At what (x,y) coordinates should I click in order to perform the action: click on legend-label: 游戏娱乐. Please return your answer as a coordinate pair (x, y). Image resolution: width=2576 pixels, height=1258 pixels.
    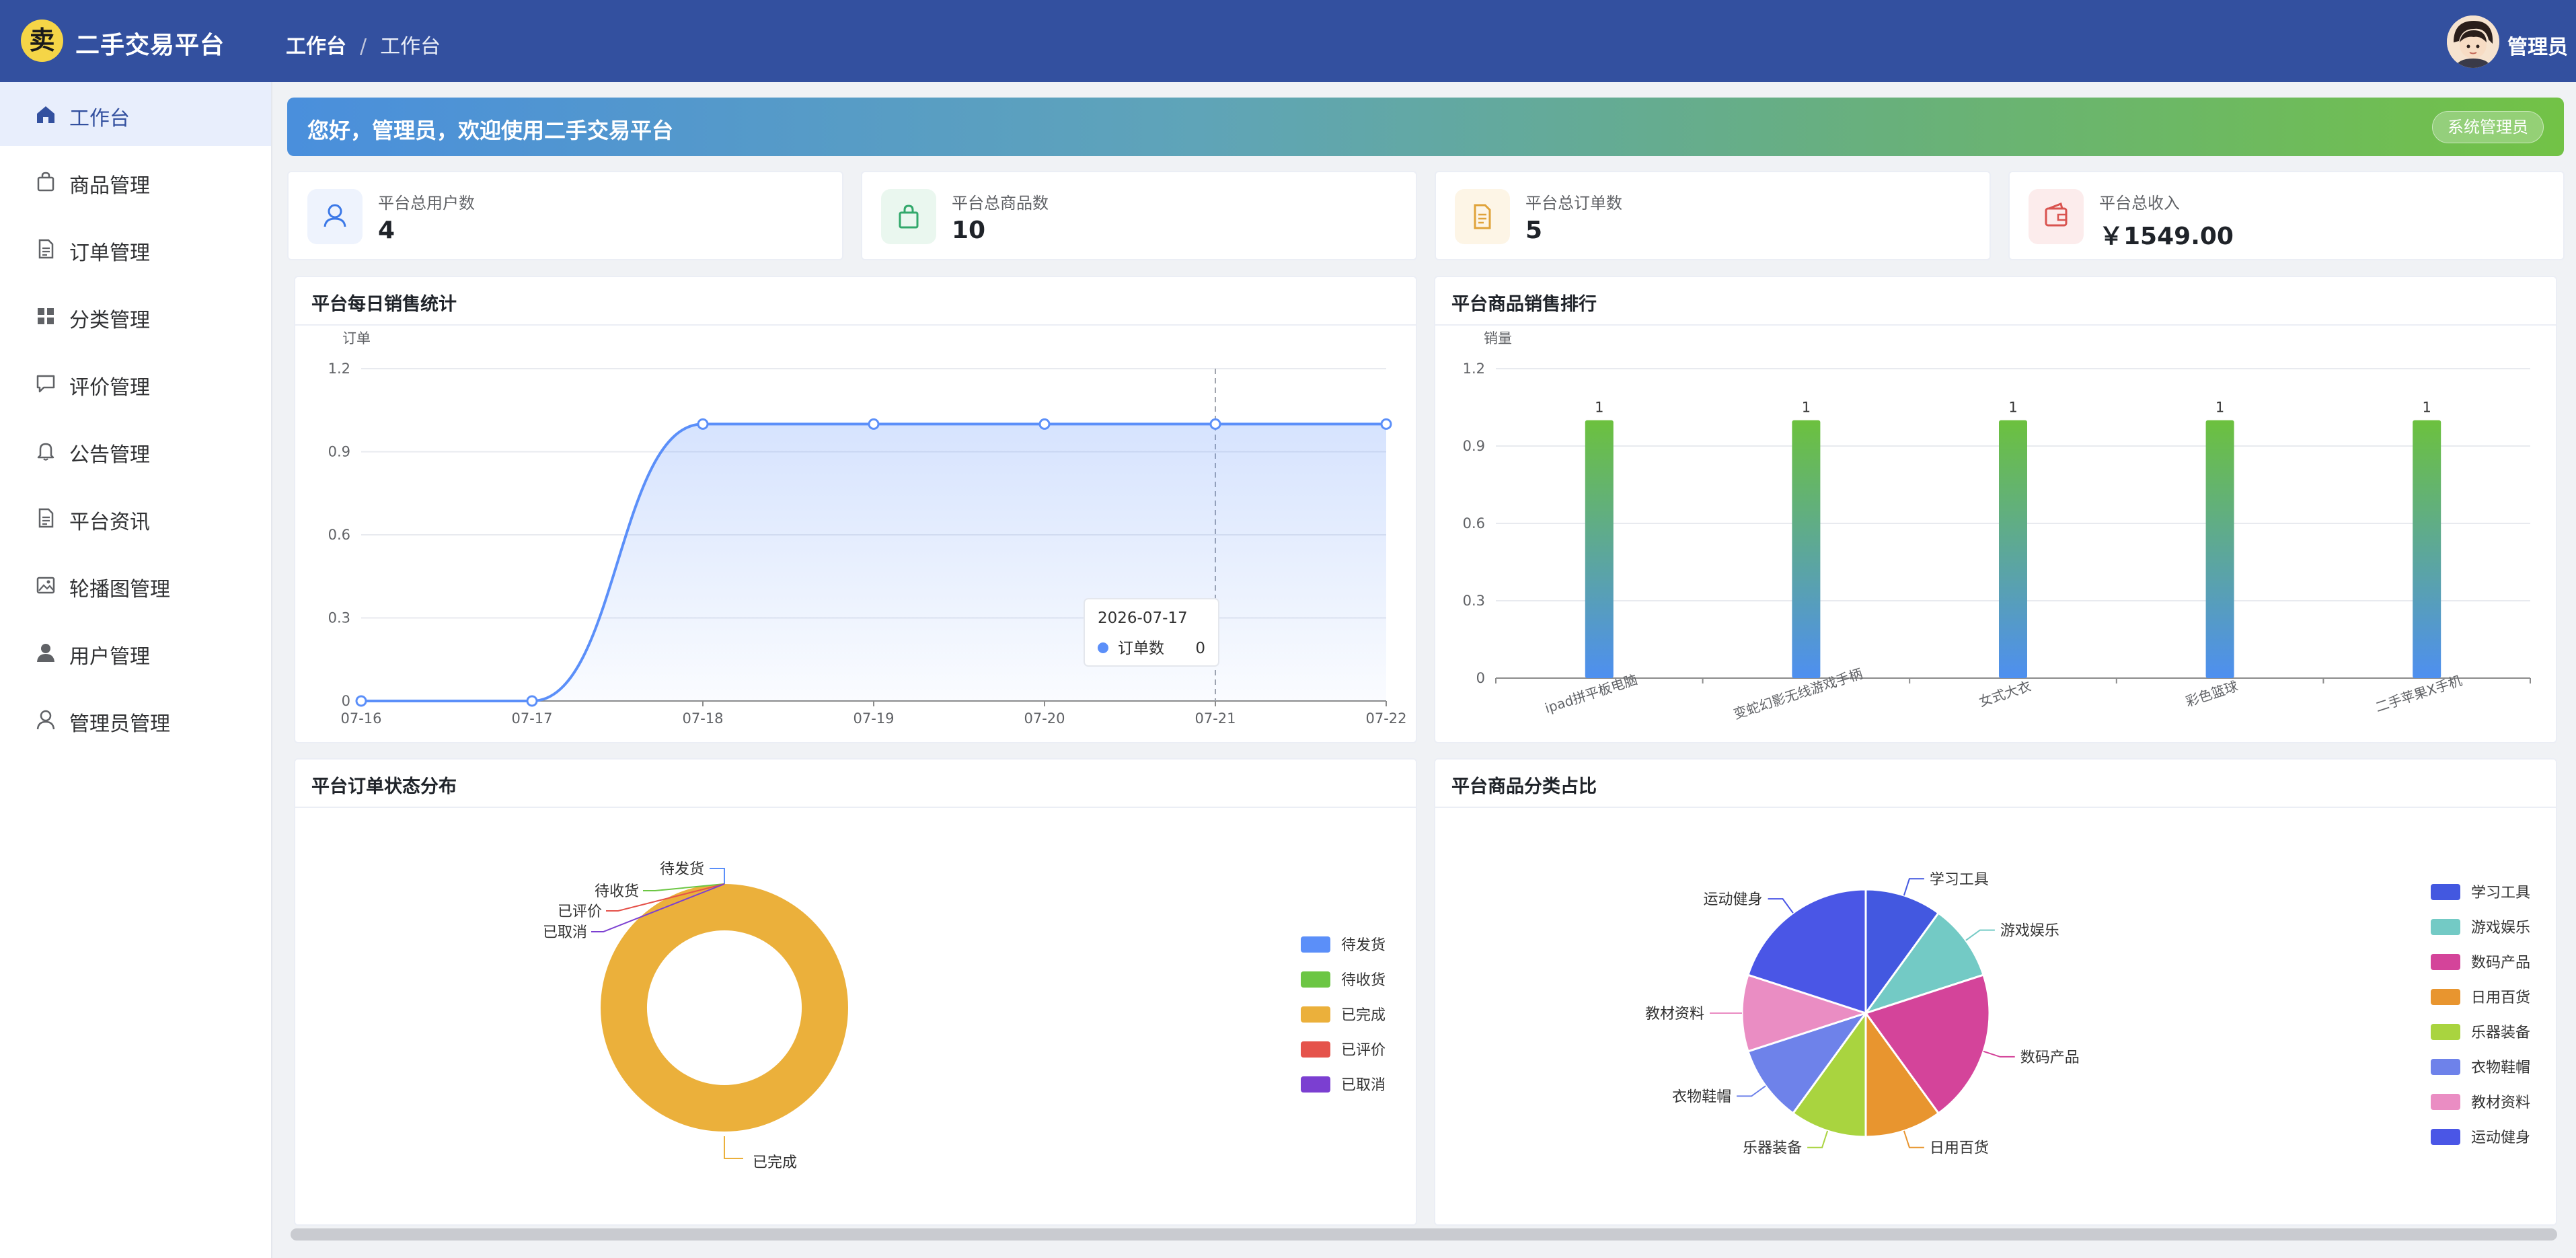
    Looking at the image, I should click on (2500, 928).